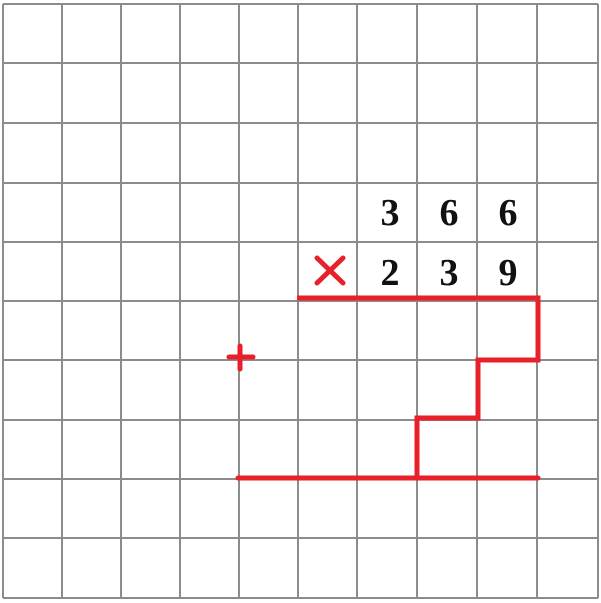  I want to click on multiplier-digit-2: 3, so click(449, 273).